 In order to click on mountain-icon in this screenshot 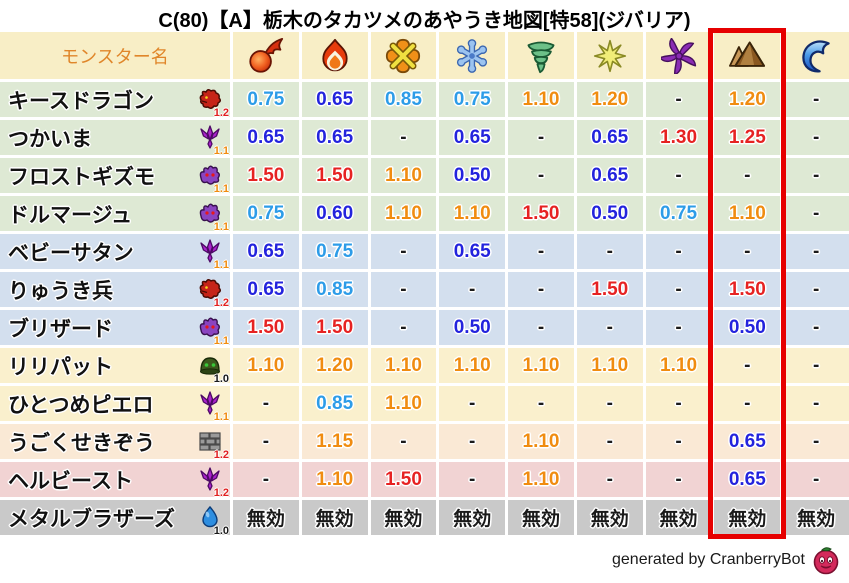, I will do `click(747, 56)`.